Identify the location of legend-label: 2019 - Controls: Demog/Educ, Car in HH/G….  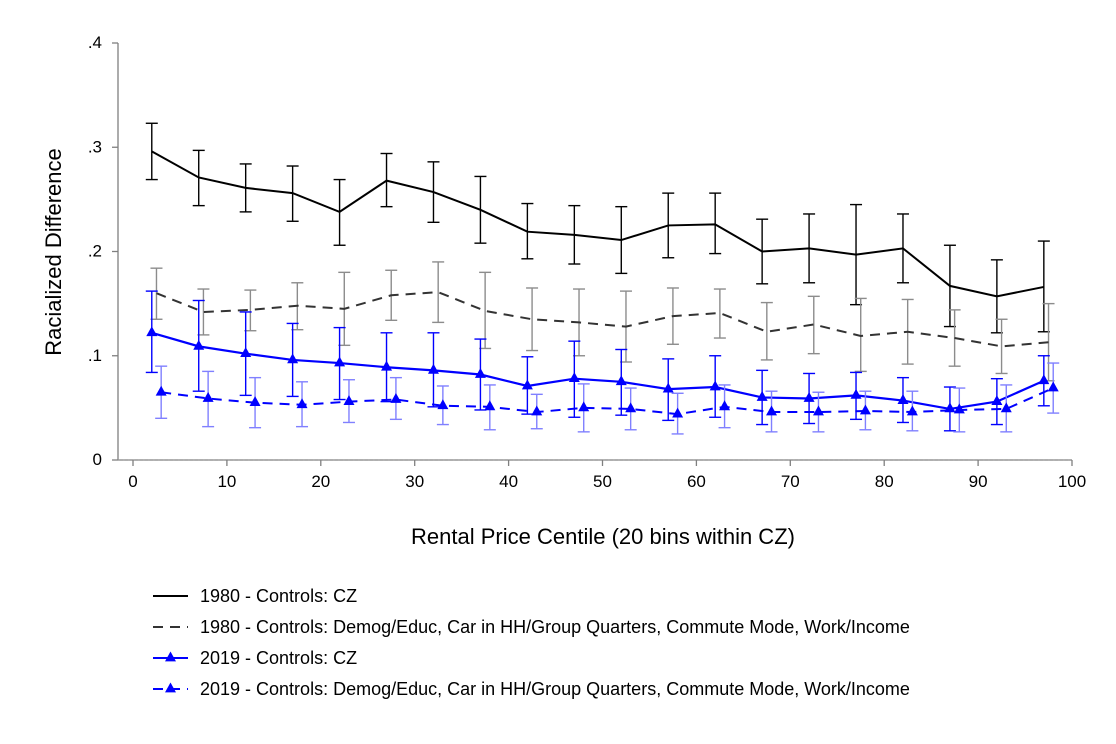
(555, 689).